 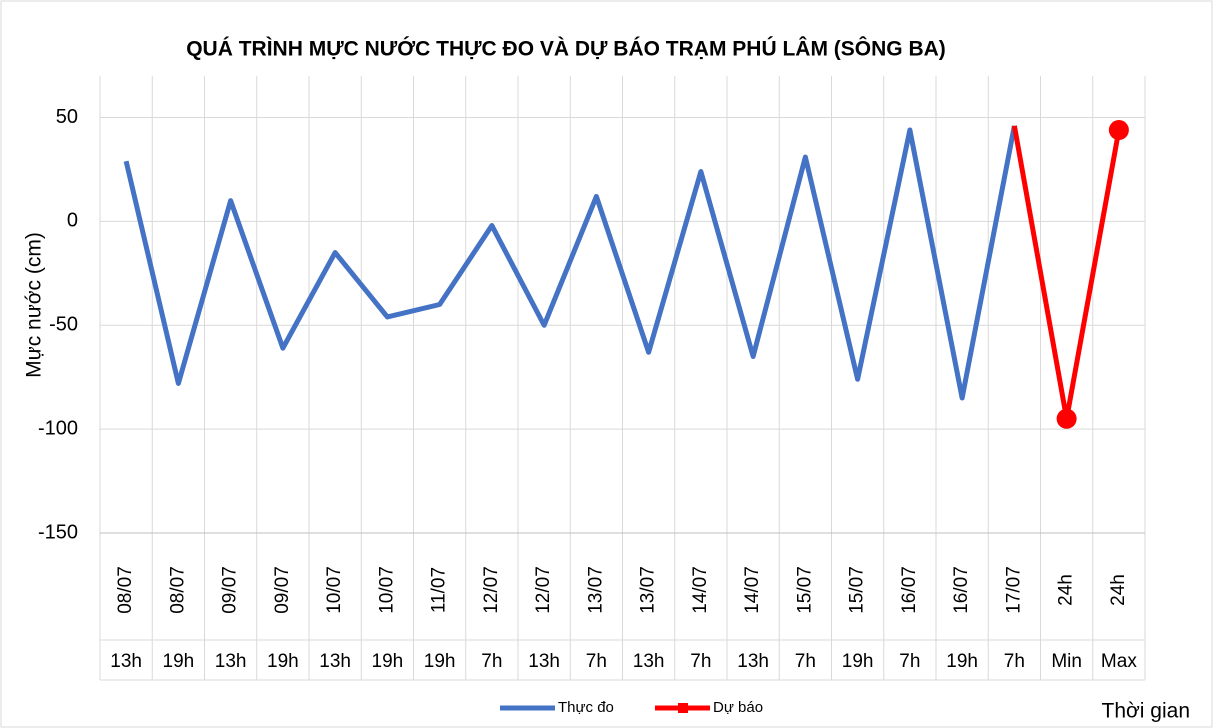 I want to click on x-sub-tick-label: Min, so click(x=1066, y=661).